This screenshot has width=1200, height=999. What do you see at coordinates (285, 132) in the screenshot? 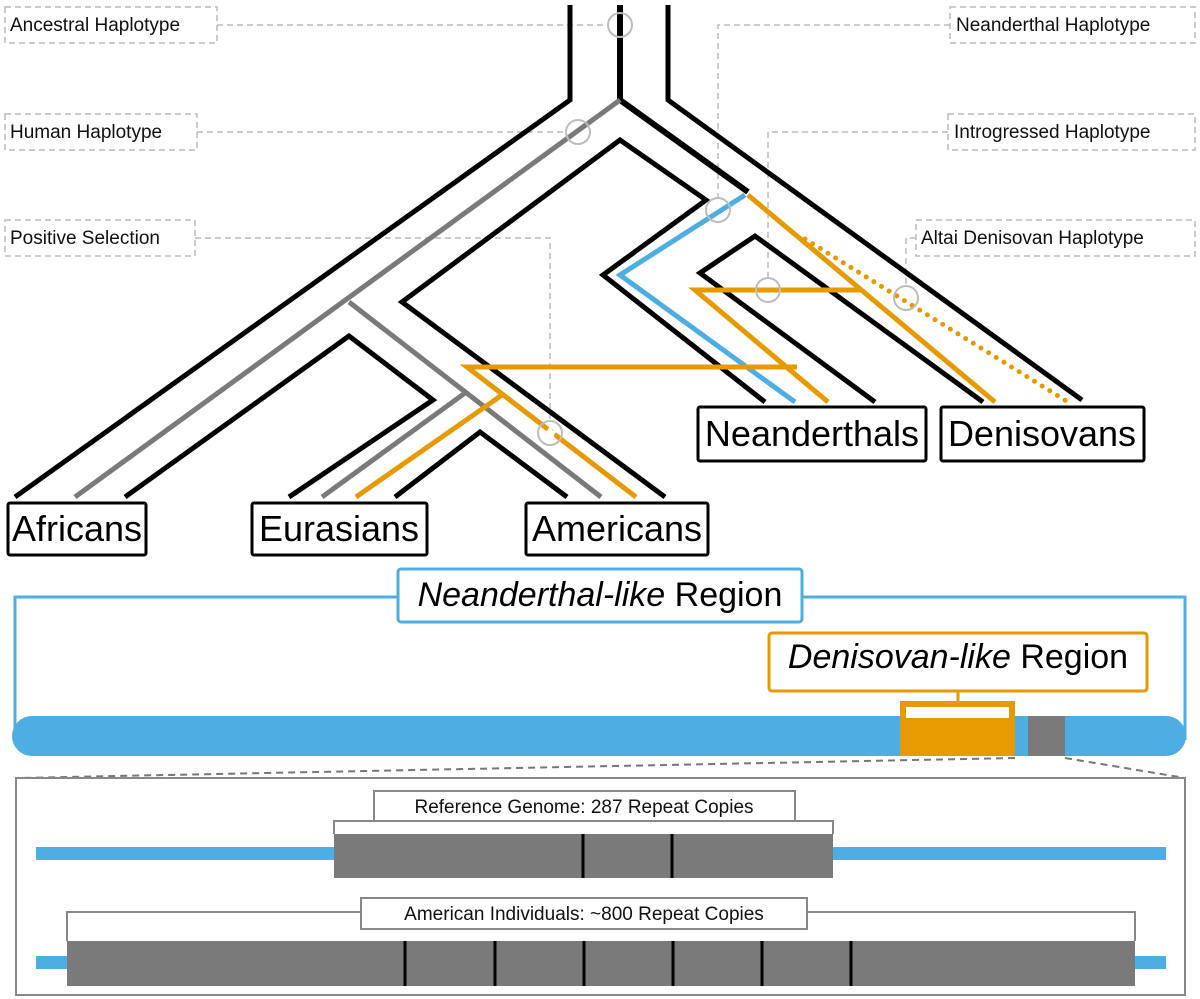
I see `annotation-human: Human Haplotype` at bounding box center [285, 132].